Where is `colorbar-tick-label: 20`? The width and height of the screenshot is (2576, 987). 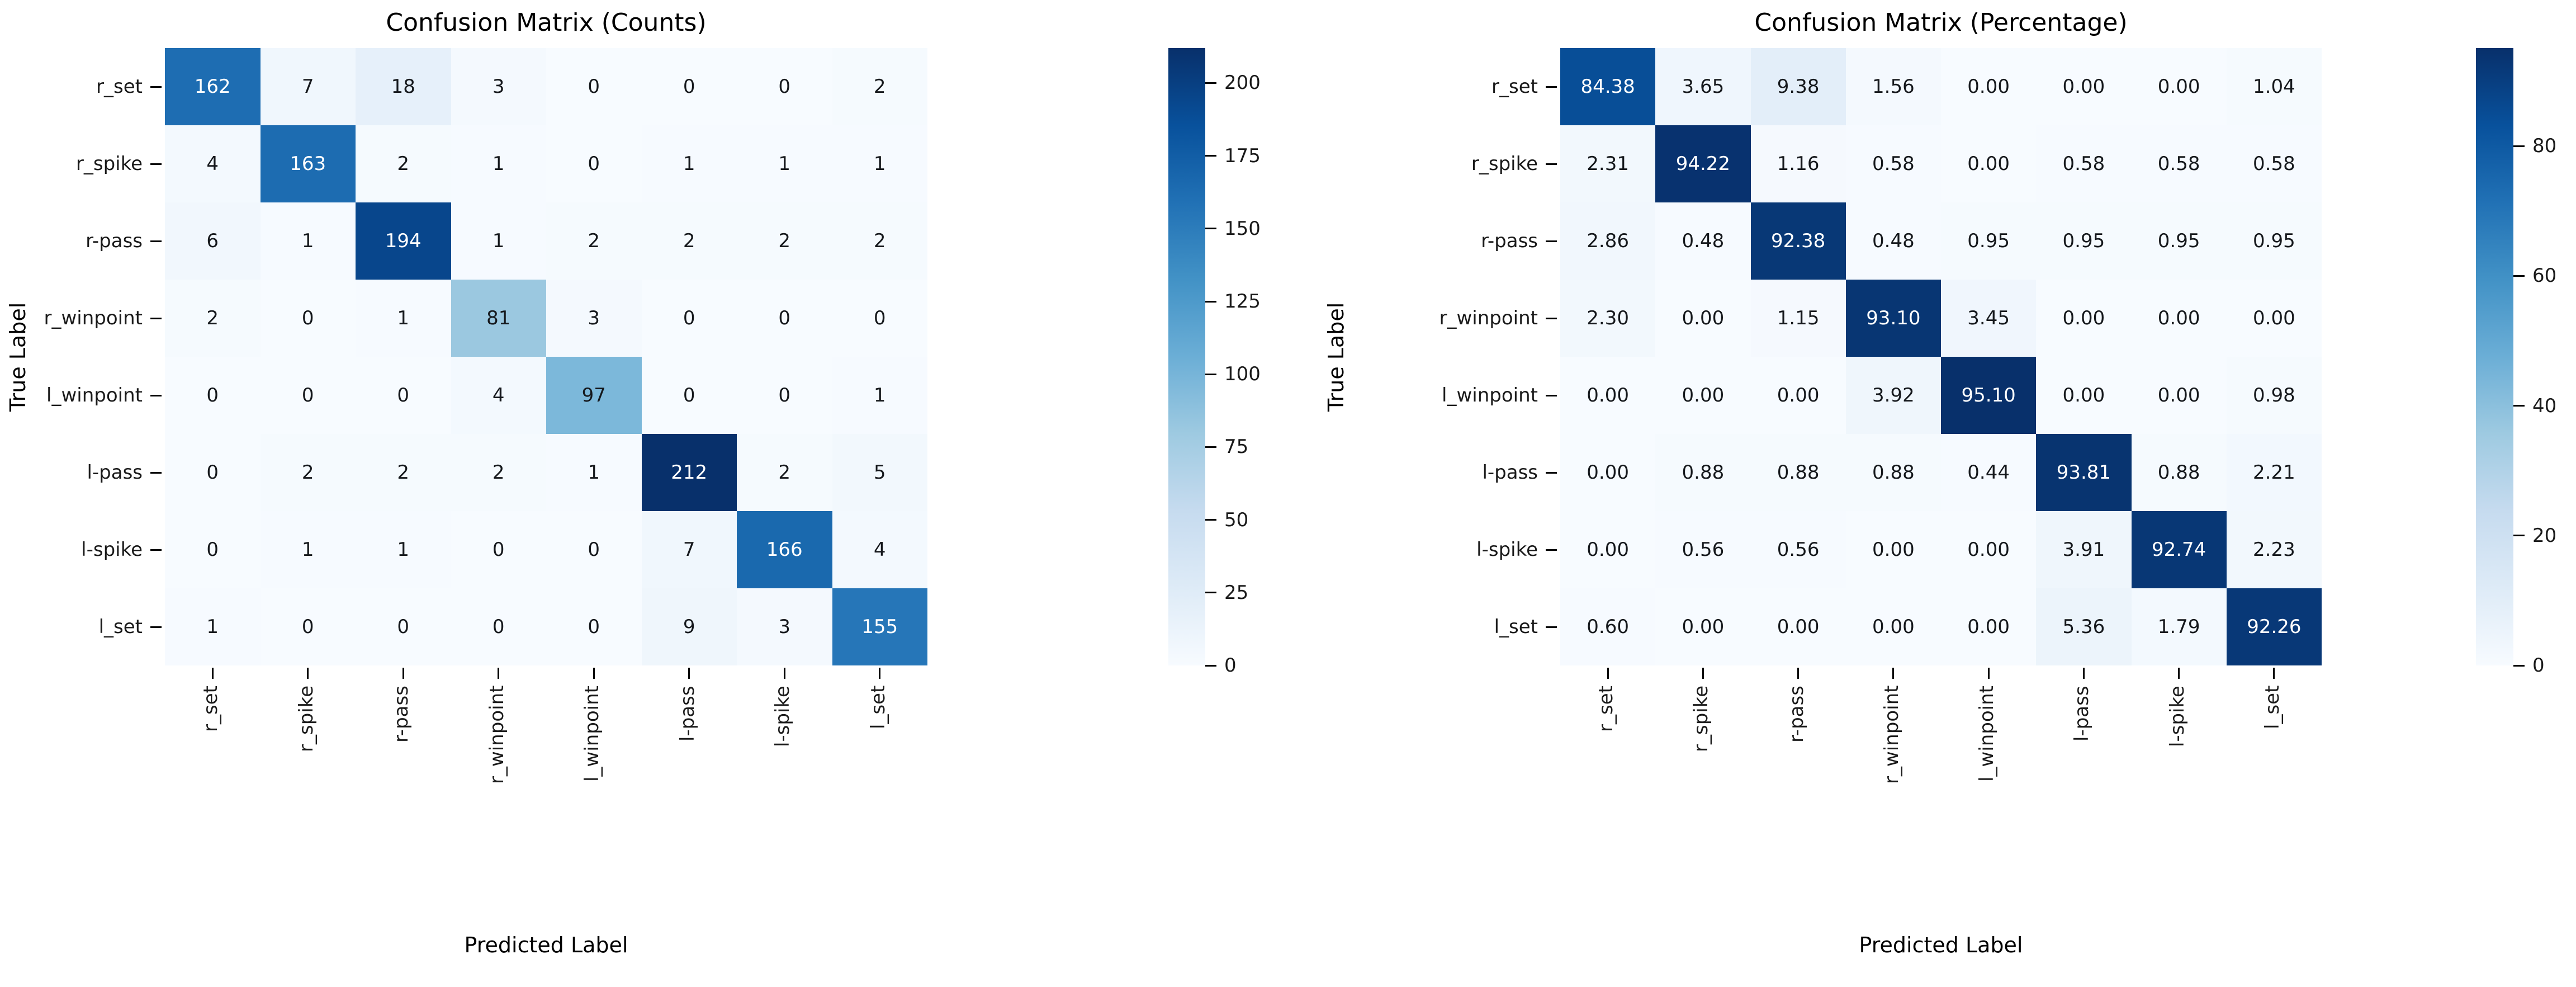
colorbar-tick-label: 20 is located at coordinates (2545, 535).